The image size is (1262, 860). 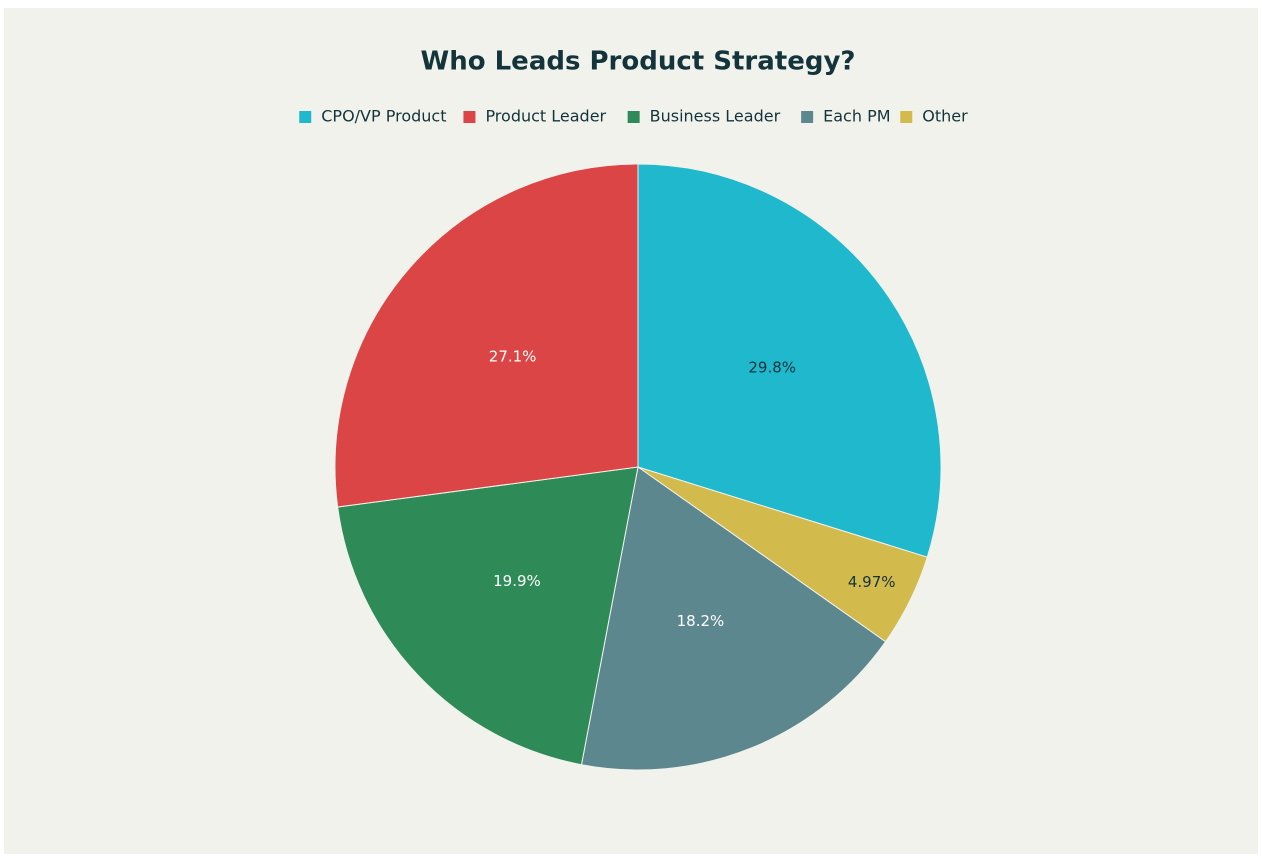 I want to click on legend-label: Other, so click(x=945, y=116).